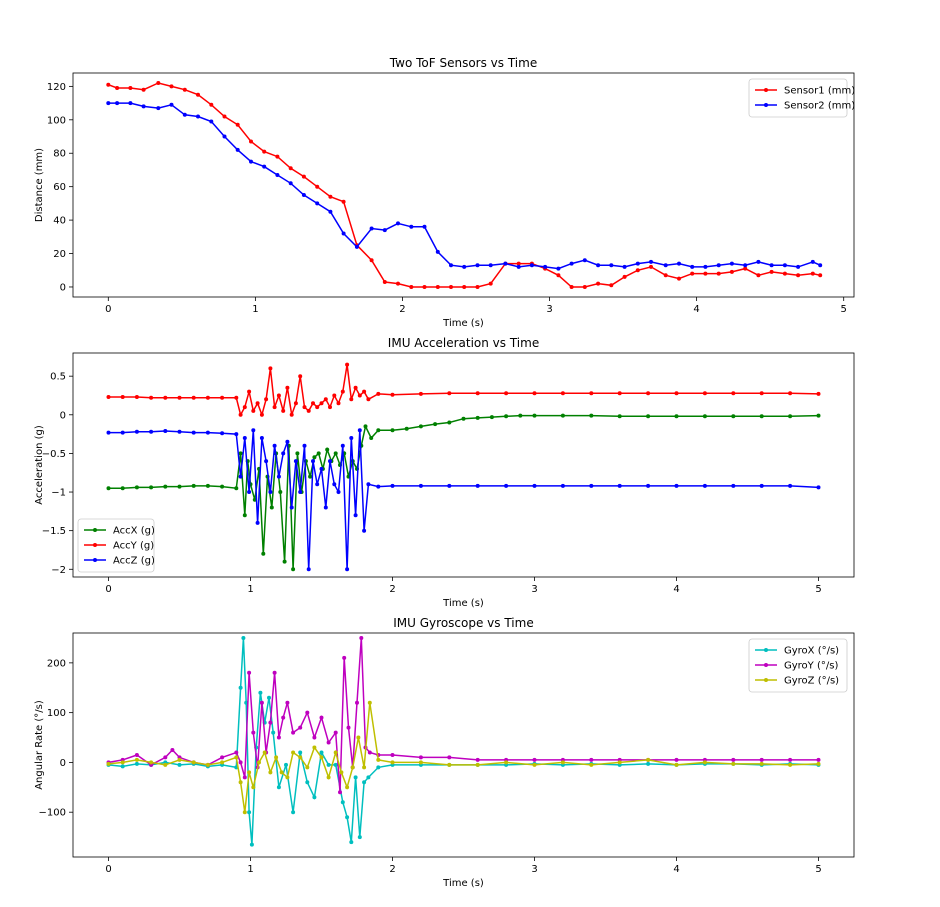  I want to click on legend: GyroX (°/s) GyroY (°/s) GyroZ (°/s), so click(798, 665).